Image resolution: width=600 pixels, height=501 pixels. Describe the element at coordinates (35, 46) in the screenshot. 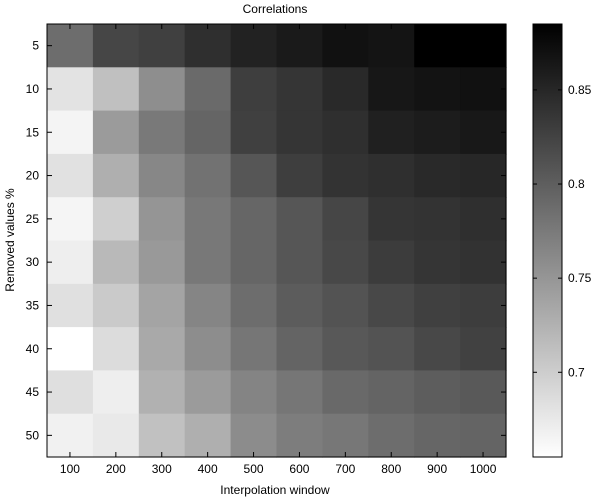

I see `y-tick-label: 5` at that location.